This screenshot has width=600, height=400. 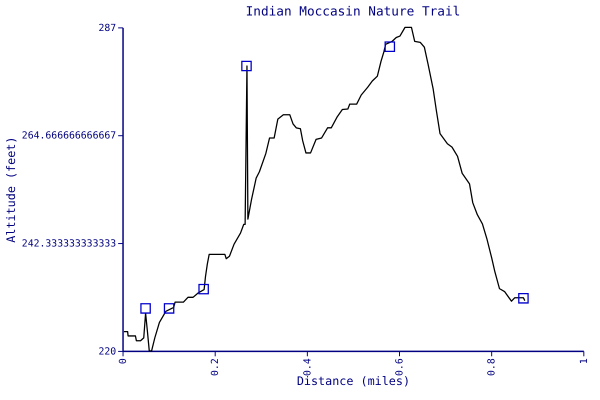 I want to click on x-tick-label: 1, so click(x=584, y=361).